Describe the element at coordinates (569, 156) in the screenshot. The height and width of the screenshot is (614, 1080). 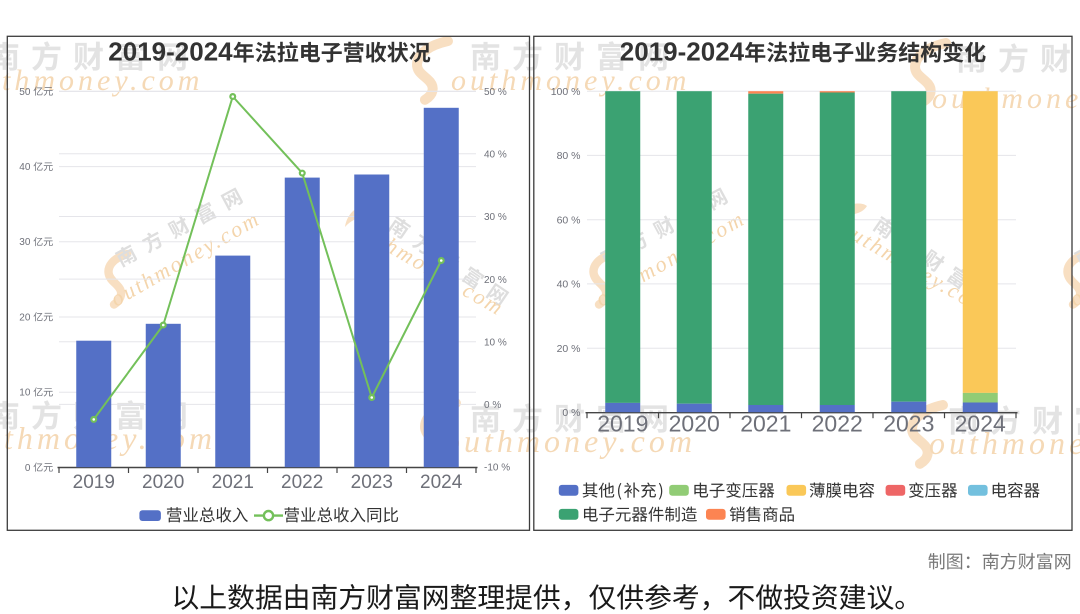
I see `svg-text: 80 %` at that location.